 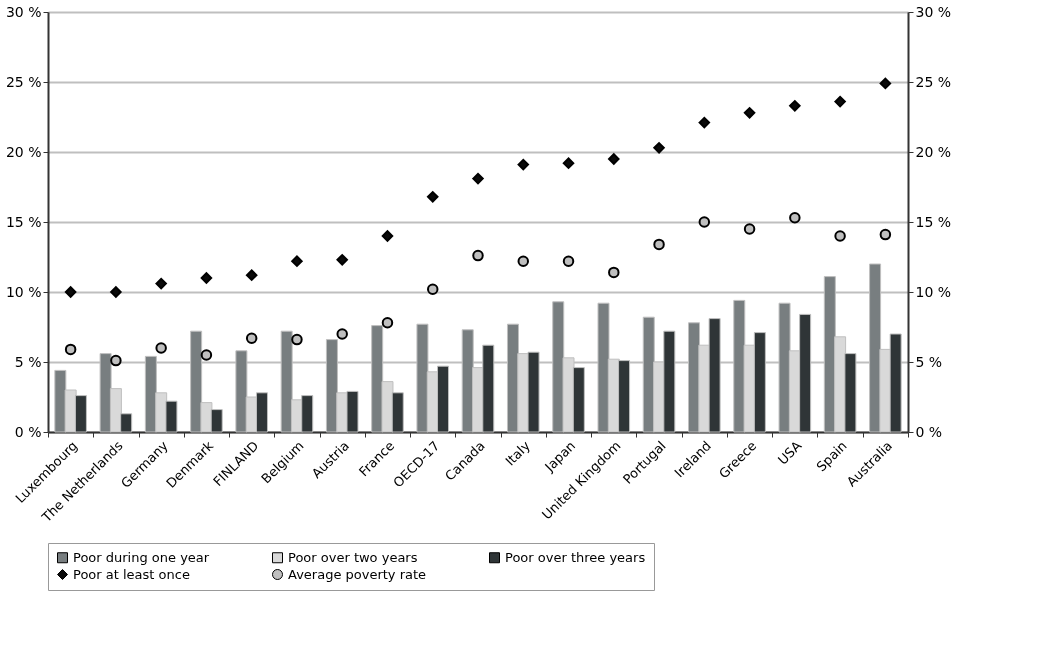 I want to click on y2-tick-label: 5 %, so click(x=929, y=361).